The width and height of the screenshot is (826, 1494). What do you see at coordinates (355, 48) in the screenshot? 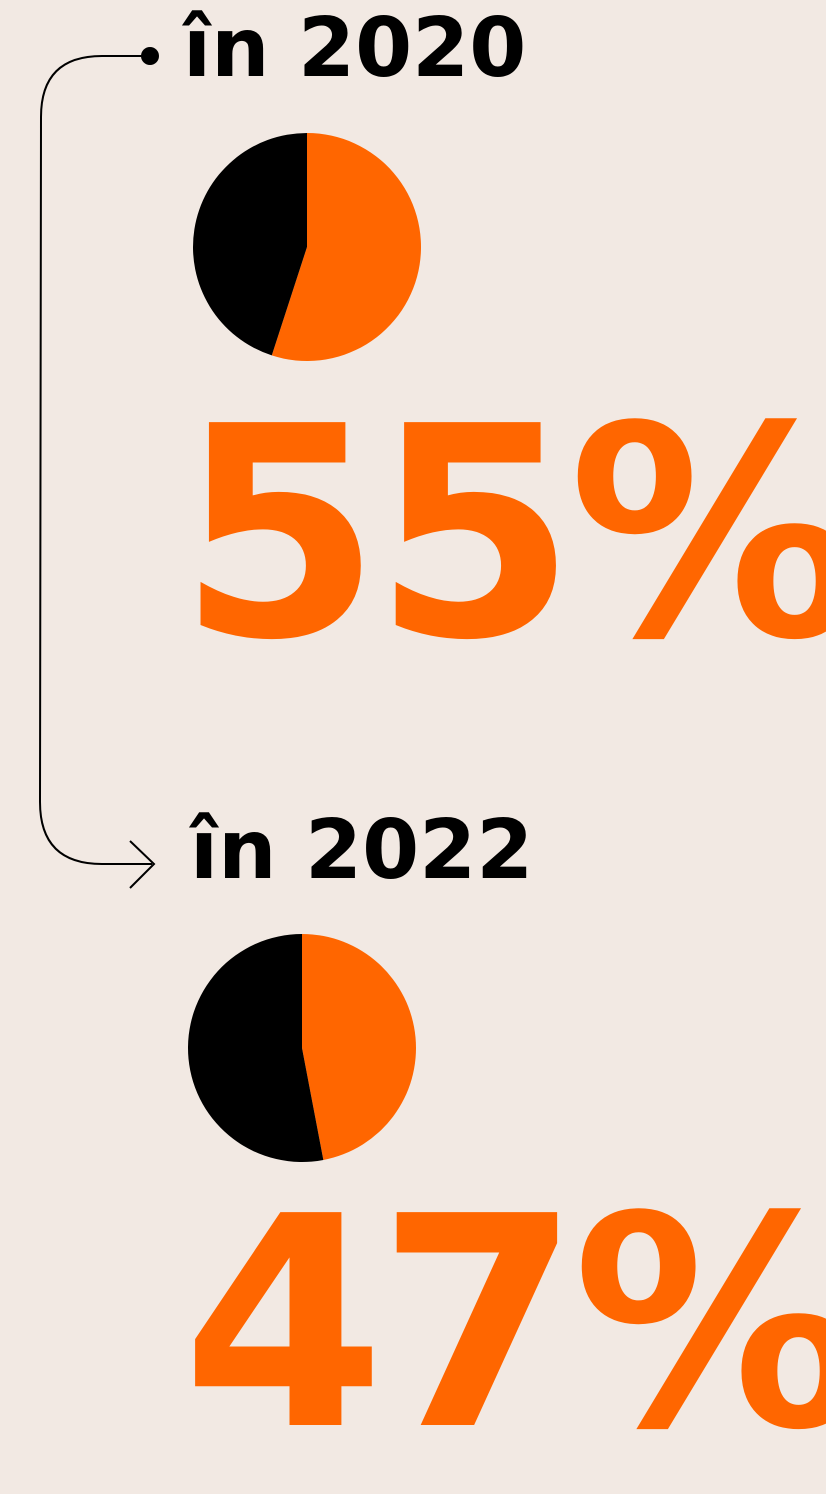
I see `year-title-2020: în 2020` at bounding box center [355, 48].